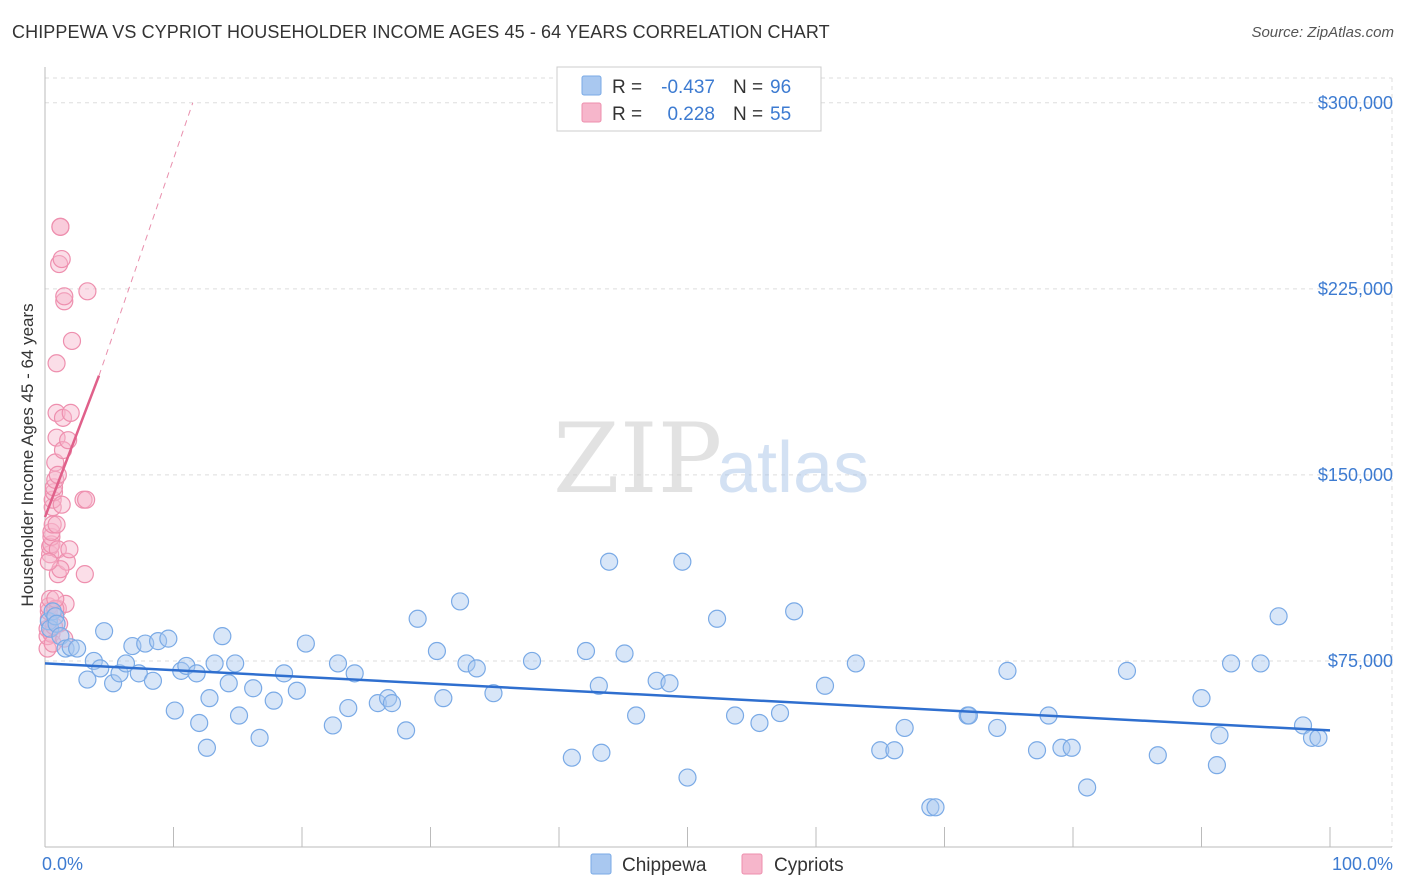  I want to click on bottom-legend-swatch-chippewa, so click(601, 864).